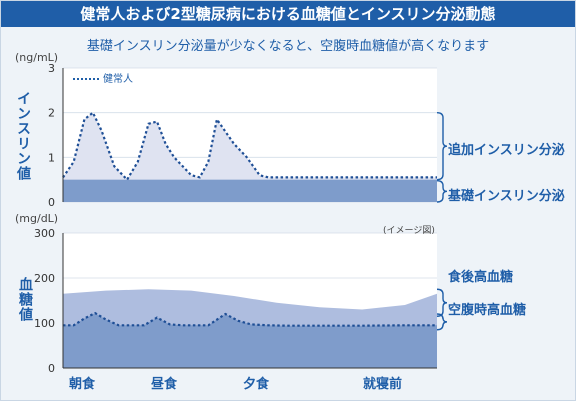  Describe the element at coordinates (250, 319) in the screenshot. I see `glucose-healthy-line` at that location.